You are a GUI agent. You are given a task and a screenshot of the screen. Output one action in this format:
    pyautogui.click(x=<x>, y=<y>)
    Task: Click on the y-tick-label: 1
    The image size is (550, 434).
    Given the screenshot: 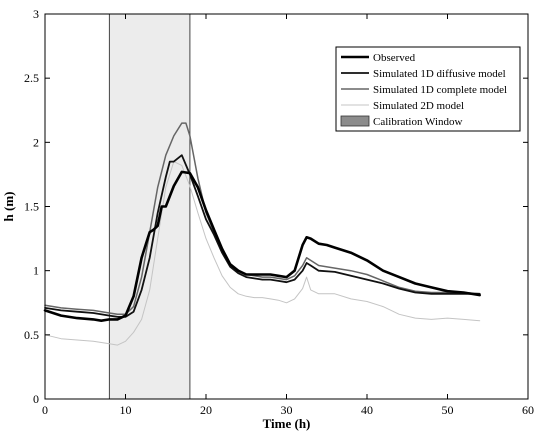 What is the action you would take?
    pyautogui.click(x=36, y=271)
    